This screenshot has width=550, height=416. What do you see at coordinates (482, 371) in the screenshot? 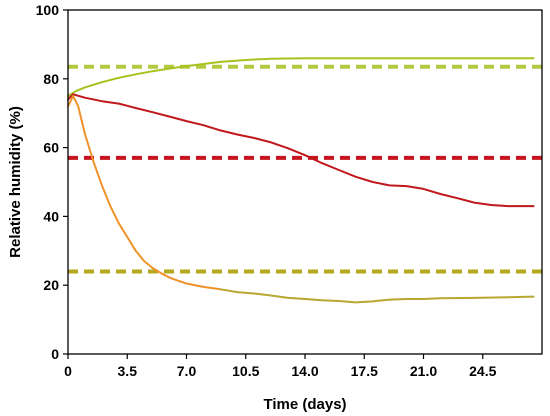
I see `x-tick-label: 24.5` at bounding box center [482, 371].